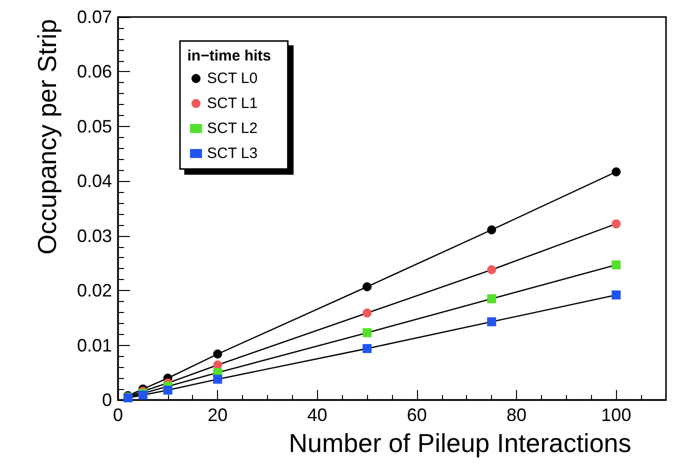 This screenshot has width=681, height=470. Describe the element at coordinates (460, 443) in the screenshot. I see `x-axis-title: Number of Pileup Interactions` at that location.